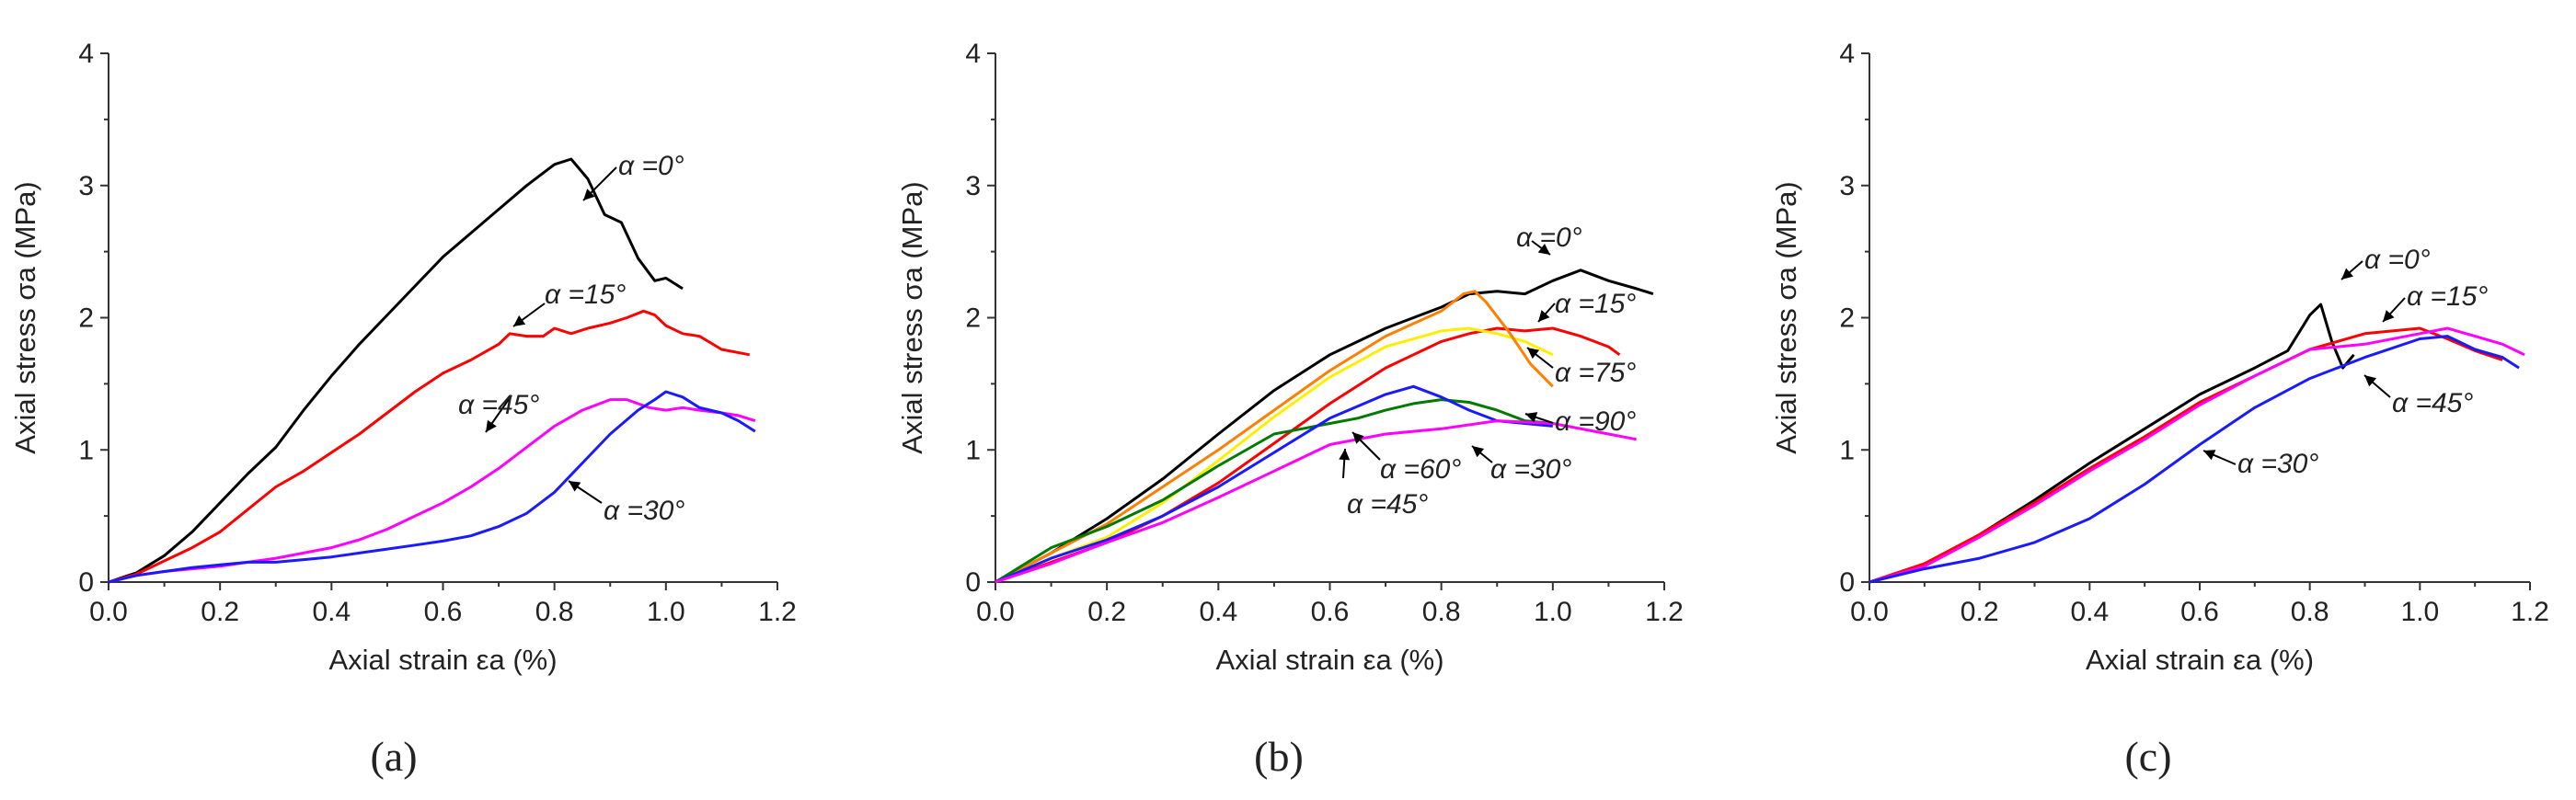 The height and width of the screenshot is (800, 2576). I want to click on panel-caption: (b), so click(1279, 756).